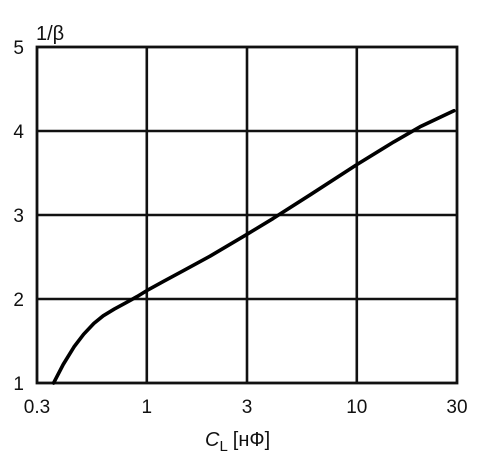 The width and height of the screenshot is (504, 464). I want to click on x-tick-label: 1, so click(147, 407).